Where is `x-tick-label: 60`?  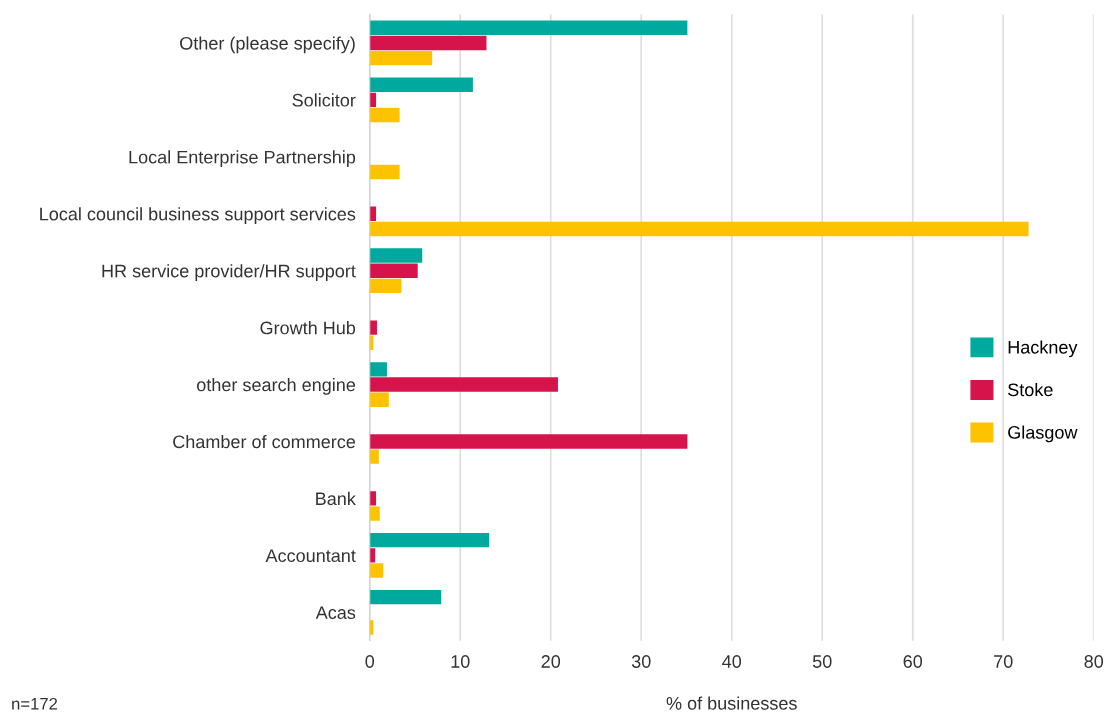
x-tick-label: 60 is located at coordinates (913, 661).